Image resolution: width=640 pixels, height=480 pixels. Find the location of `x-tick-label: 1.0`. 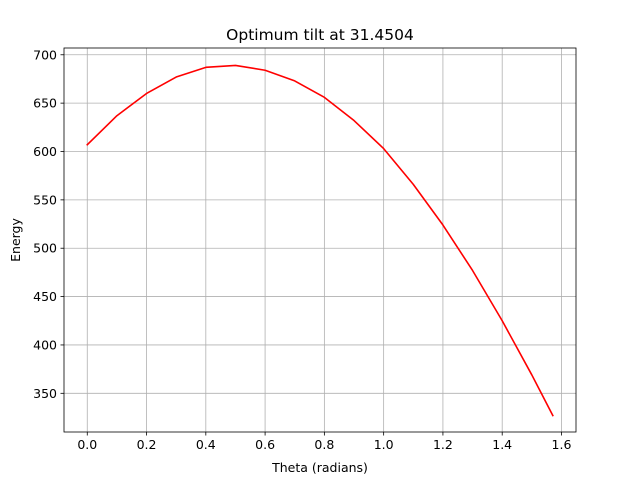

x-tick-label: 1.0 is located at coordinates (384, 444).